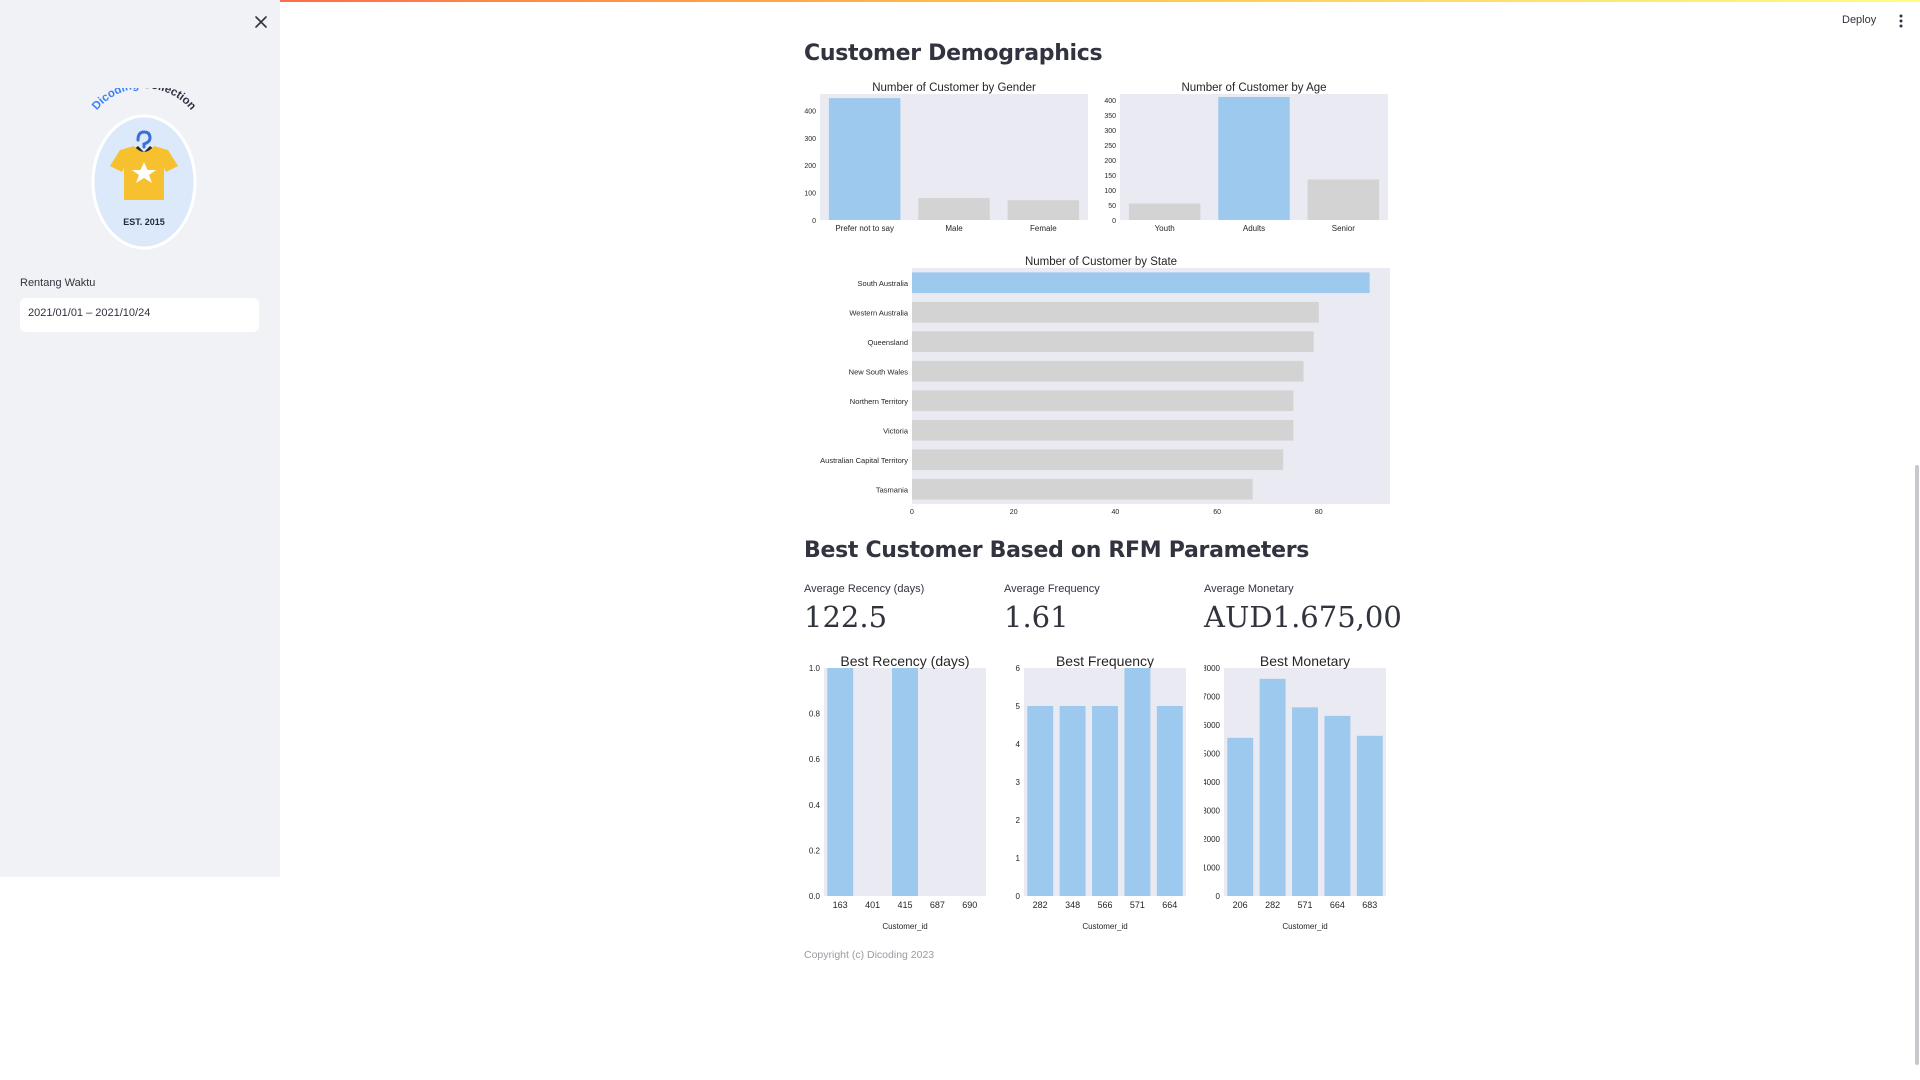 This screenshot has width=1920, height=1080. I want to click on x-axis-label: Customer_id, so click(1304, 926).